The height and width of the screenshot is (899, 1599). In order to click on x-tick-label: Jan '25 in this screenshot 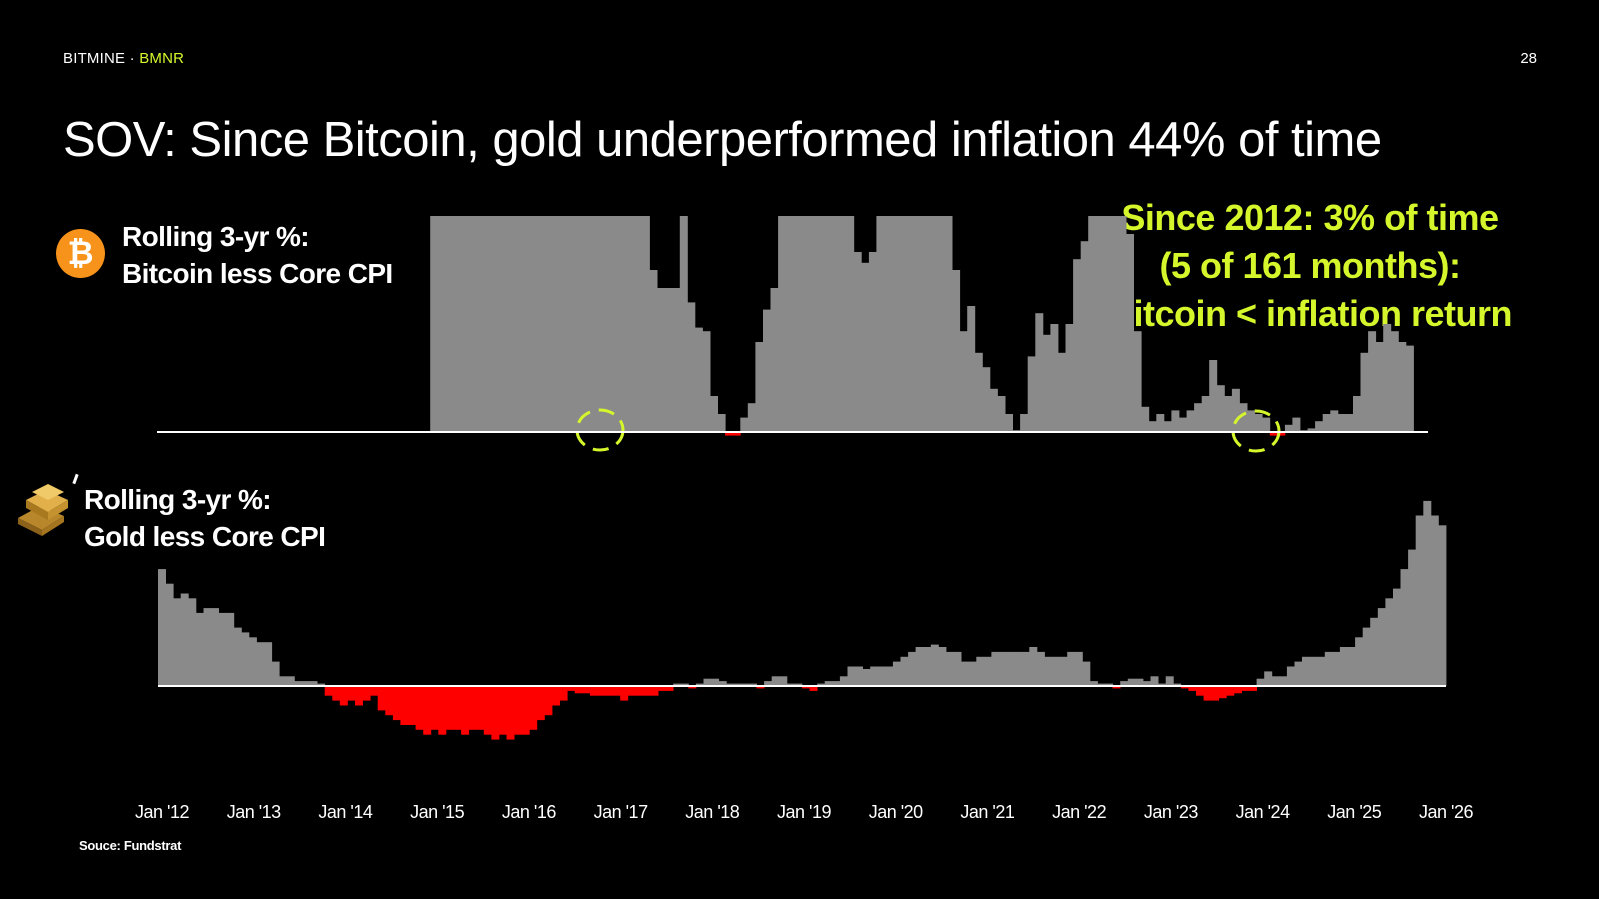, I will do `click(1354, 812)`.